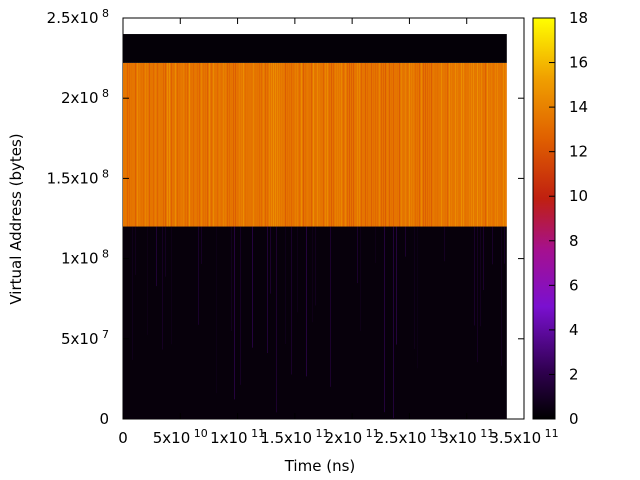 The image size is (640, 480). What do you see at coordinates (104, 419) in the screenshot?
I see `y-tick-label: 0` at bounding box center [104, 419].